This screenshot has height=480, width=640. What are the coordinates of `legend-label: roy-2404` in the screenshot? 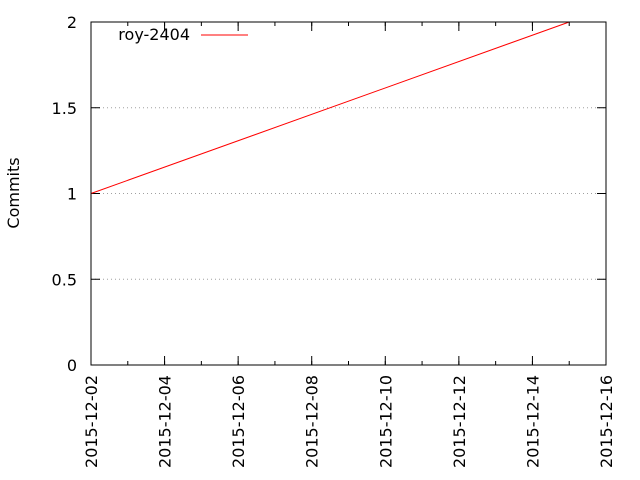 It's located at (154, 34).